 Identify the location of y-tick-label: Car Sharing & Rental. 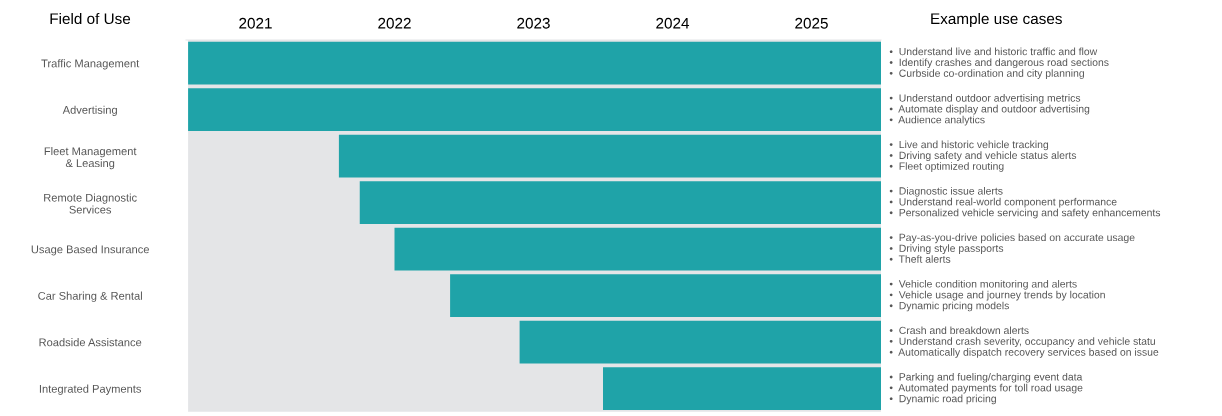
(90, 296).